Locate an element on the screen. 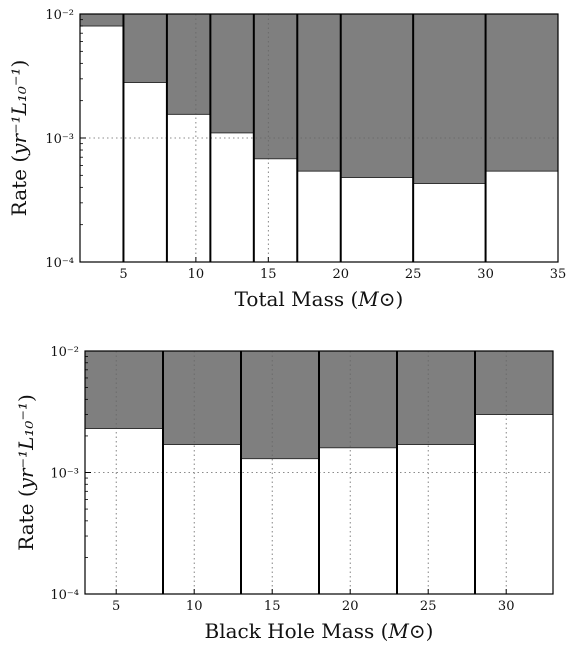 This screenshot has width=567, height=646. x-axis-label: Black Hole Mass (M⊙) is located at coordinates (319, 631).